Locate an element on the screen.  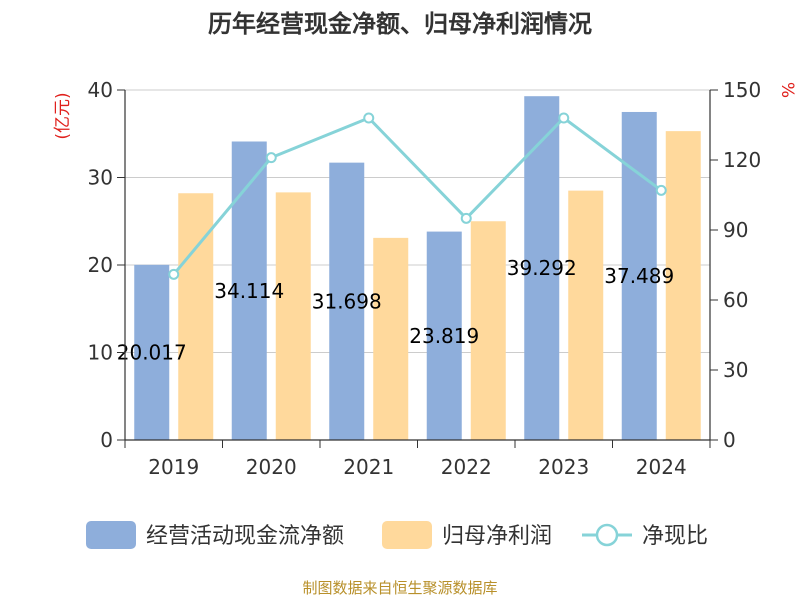
data-label-2021: 31.698 is located at coordinates (347, 301).